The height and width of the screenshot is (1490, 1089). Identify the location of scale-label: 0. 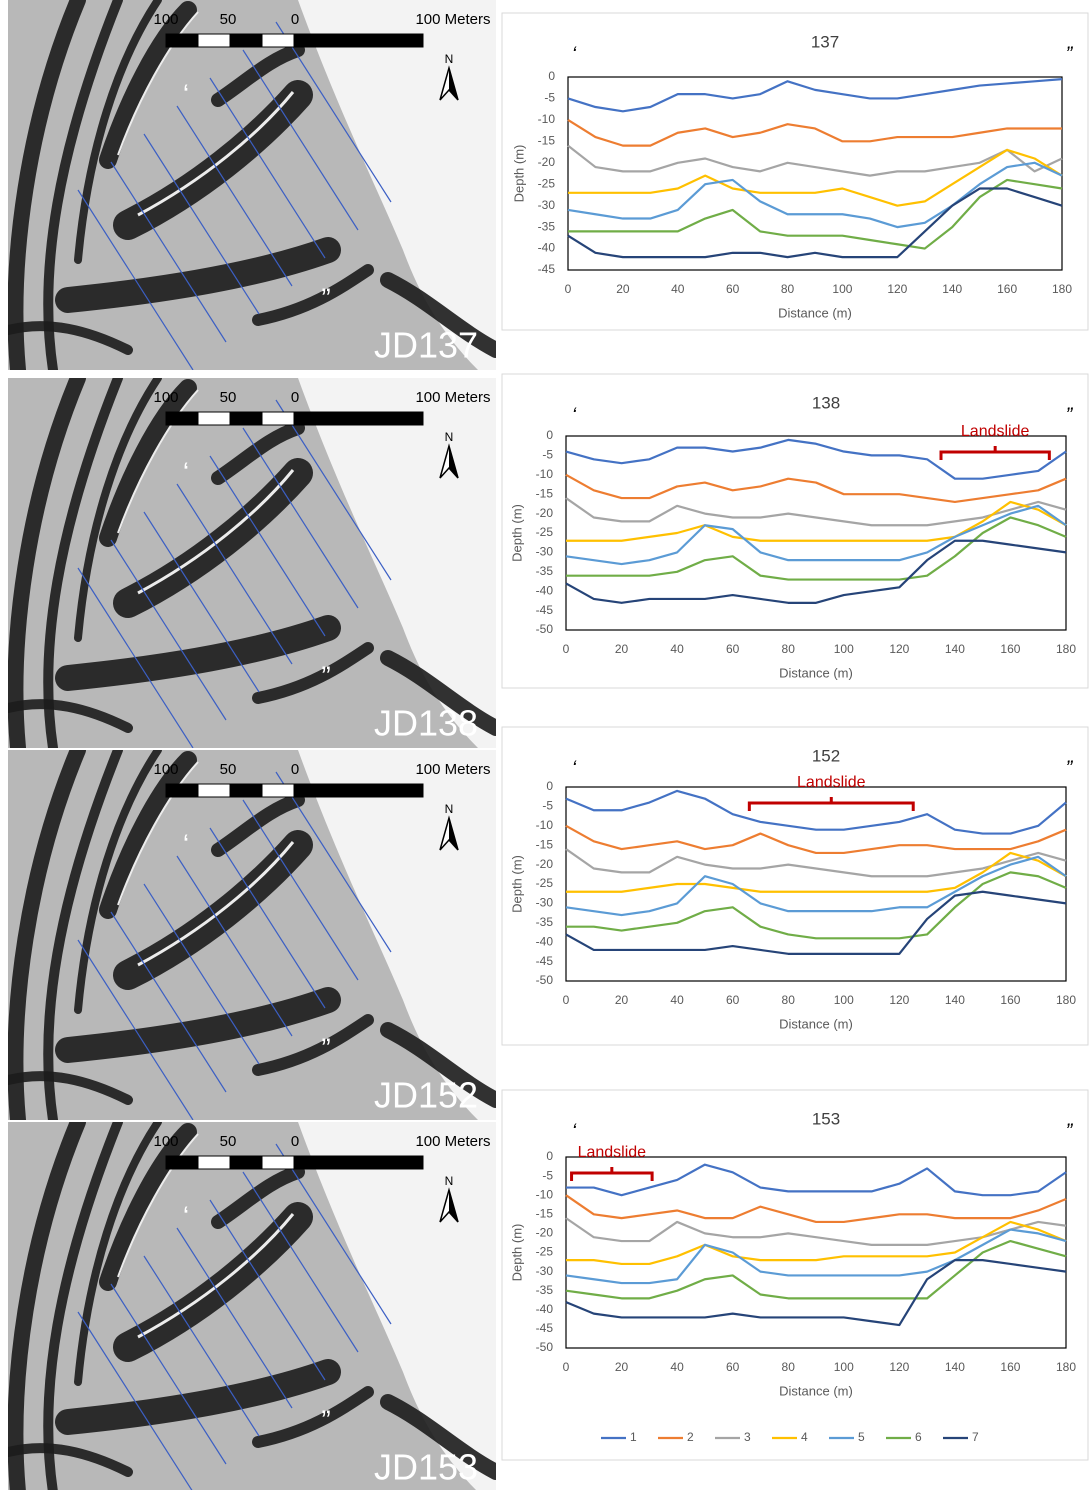
(295, 397).